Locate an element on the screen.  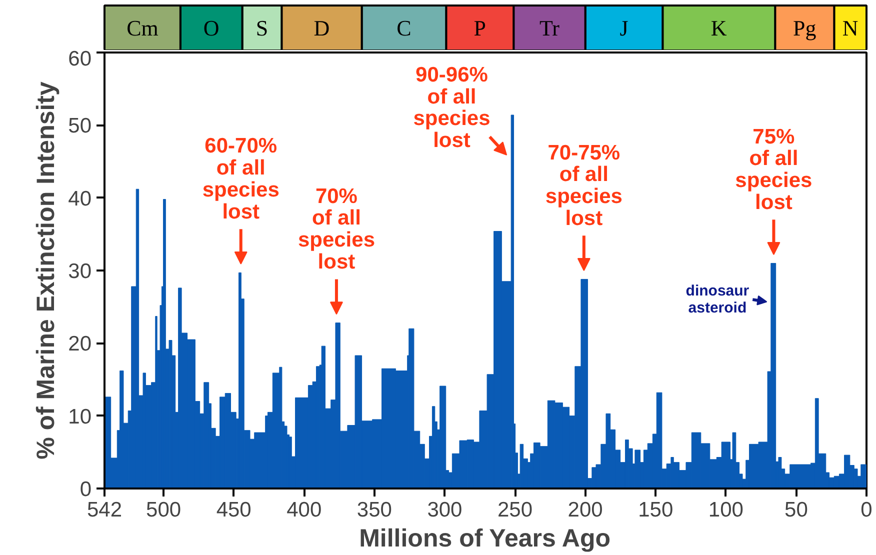
x-tick-label: 450 is located at coordinates (234, 510).